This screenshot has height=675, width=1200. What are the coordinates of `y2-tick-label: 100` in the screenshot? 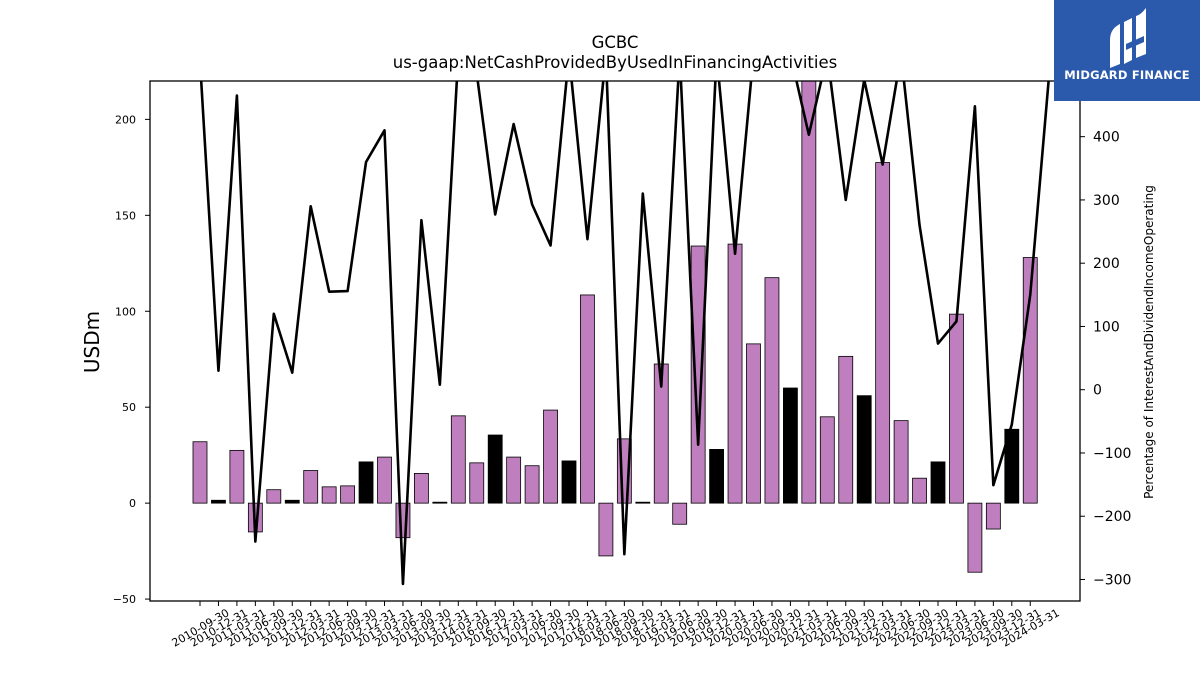 It's located at (1106, 327).